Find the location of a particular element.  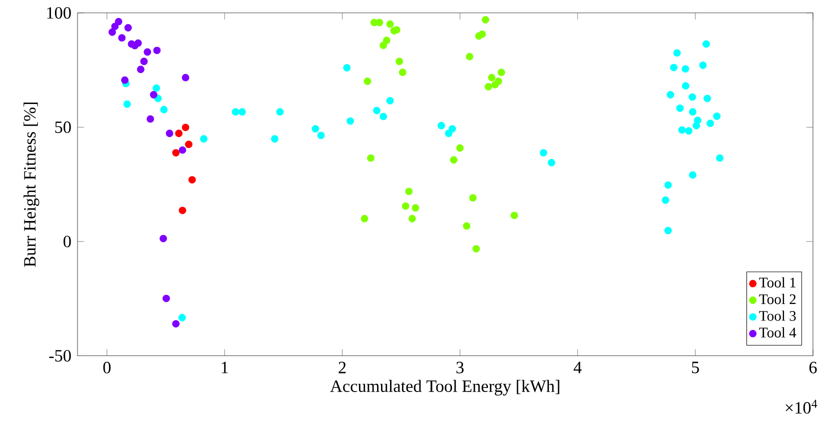

x-tick-label: 5 is located at coordinates (695, 368).